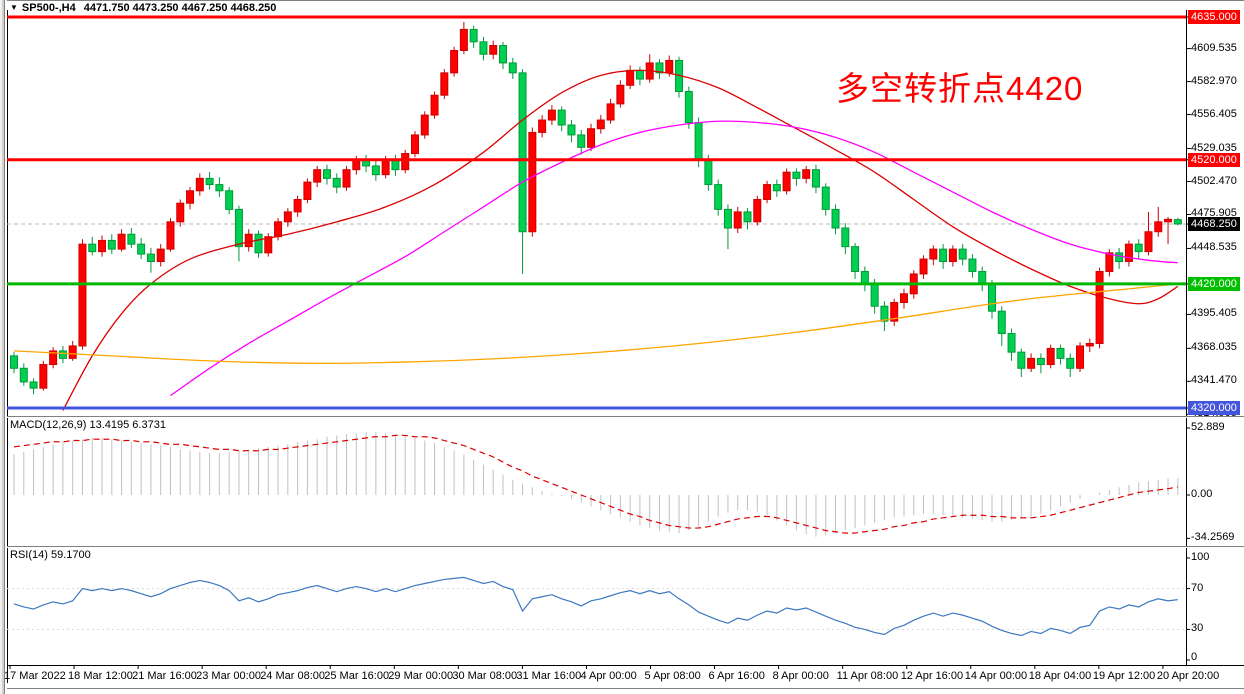  Describe the element at coordinates (1197, 587) in the screenshot. I see `rsi-axis-label: 70` at that location.